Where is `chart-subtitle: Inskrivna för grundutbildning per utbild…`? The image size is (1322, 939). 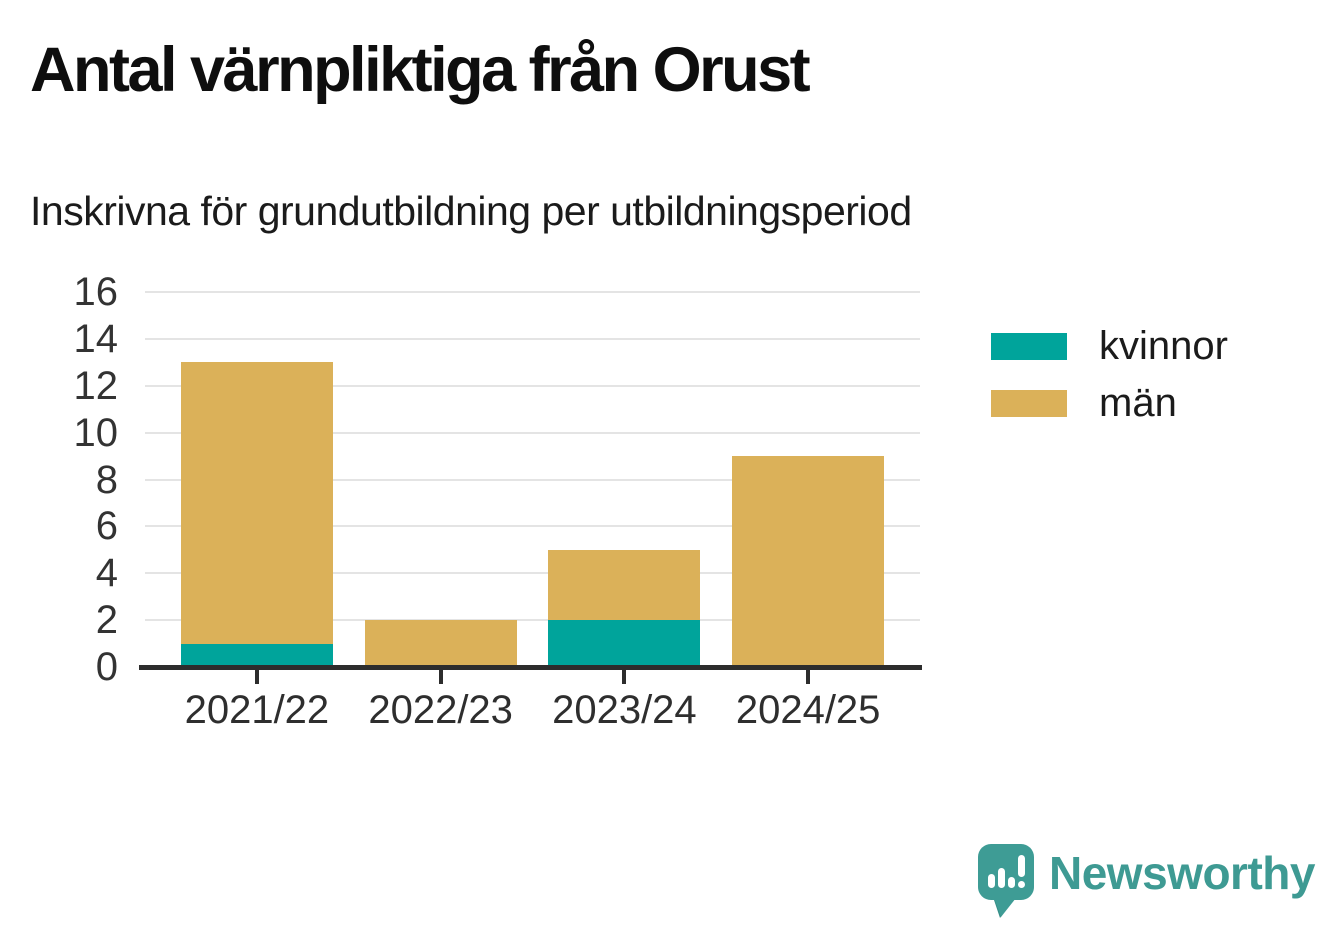
chart-subtitle: Inskrivna för grundutbildning per utbild… is located at coordinates (471, 211).